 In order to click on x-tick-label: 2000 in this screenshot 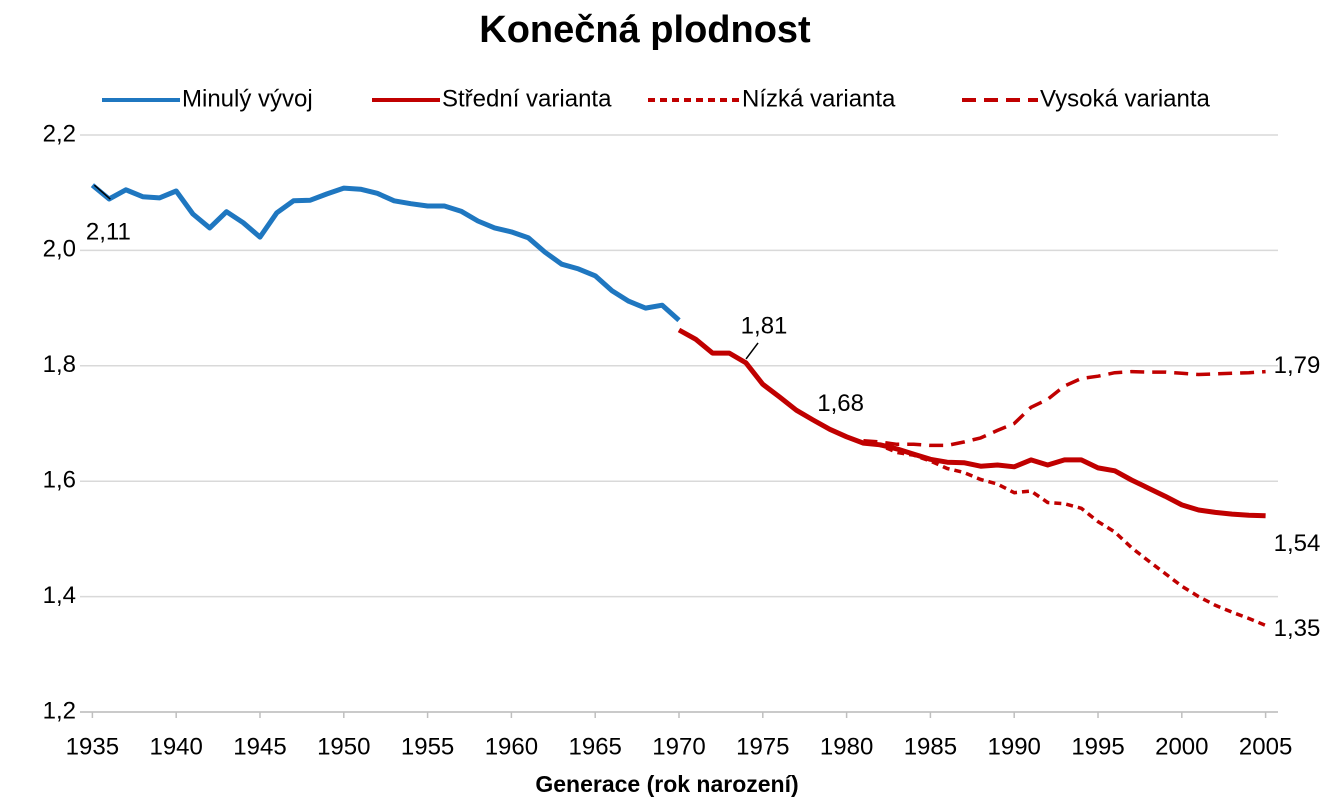, I will do `click(1181, 746)`.